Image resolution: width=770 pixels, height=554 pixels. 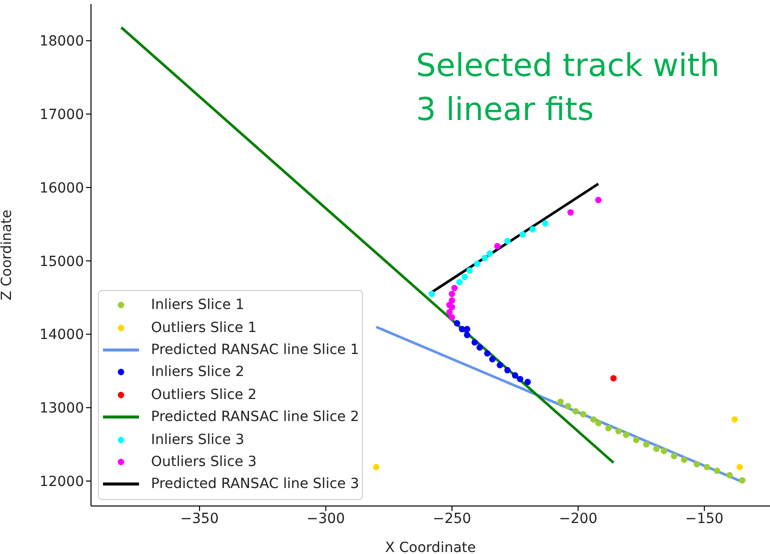 I want to click on x-tick-label: −150, so click(x=704, y=518).